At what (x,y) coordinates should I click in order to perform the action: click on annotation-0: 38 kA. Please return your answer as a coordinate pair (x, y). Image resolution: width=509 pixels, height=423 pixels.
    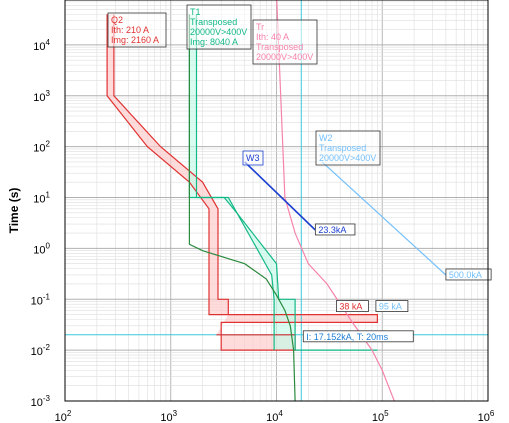
    Looking at the image, I should click on (352, 306).